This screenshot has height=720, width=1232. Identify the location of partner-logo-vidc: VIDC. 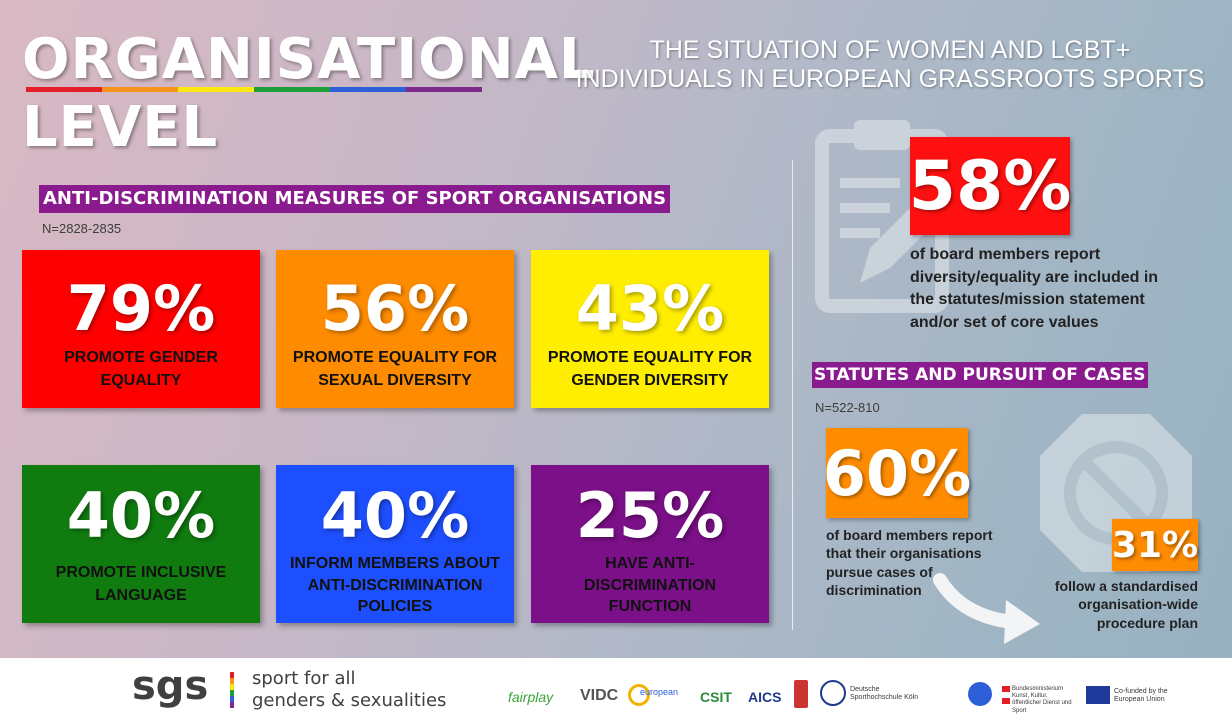
(599, 695).